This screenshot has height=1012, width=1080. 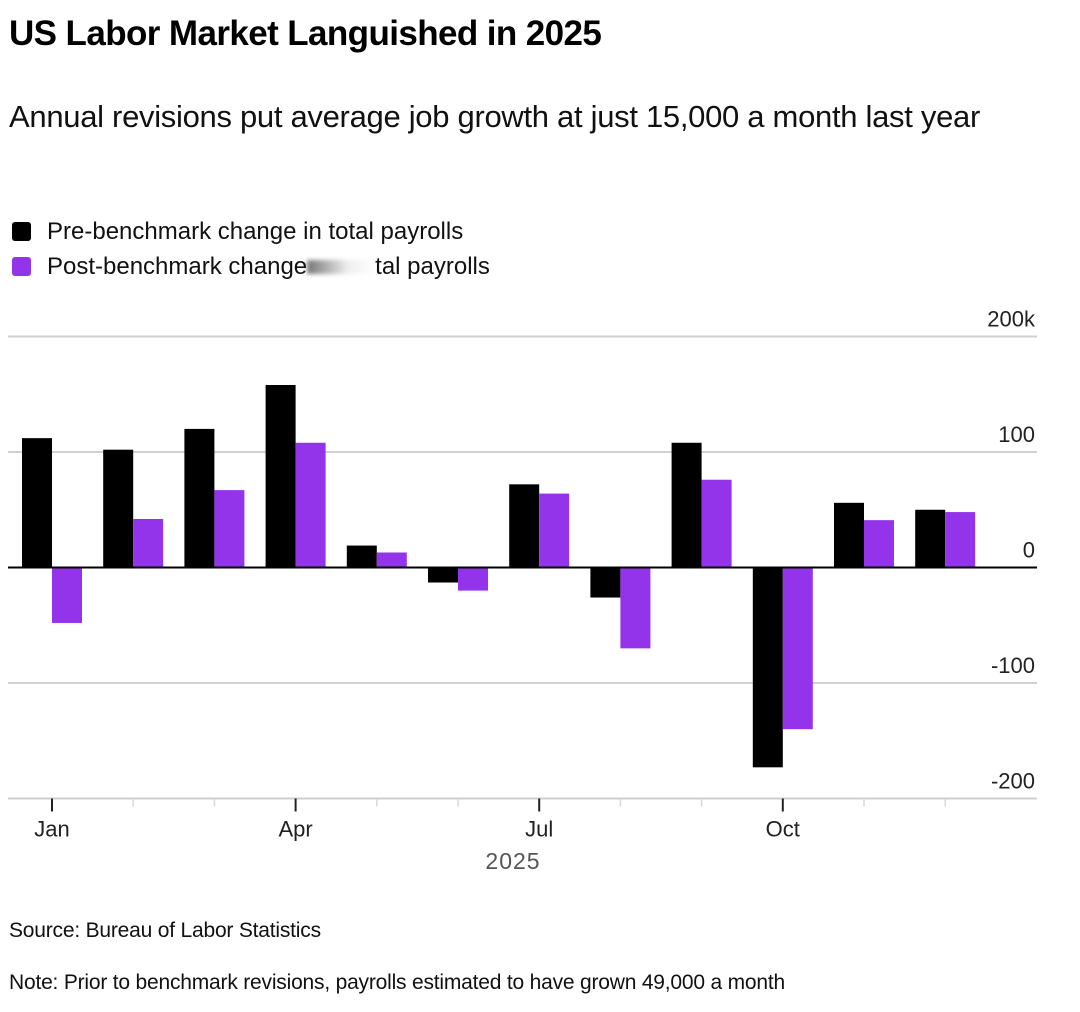 What do you see at coordinates (960, 540) in the screenshot?
I see `bar-post-dec` at bounding box center [960, 540].